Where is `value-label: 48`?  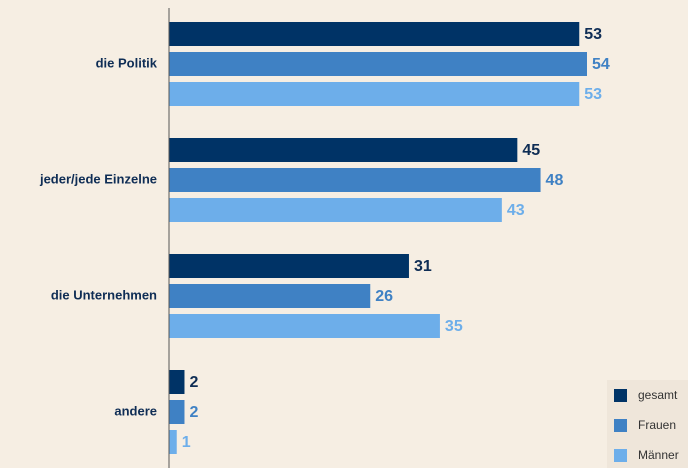 value-label: 48 is located at coordinates (555, 180).